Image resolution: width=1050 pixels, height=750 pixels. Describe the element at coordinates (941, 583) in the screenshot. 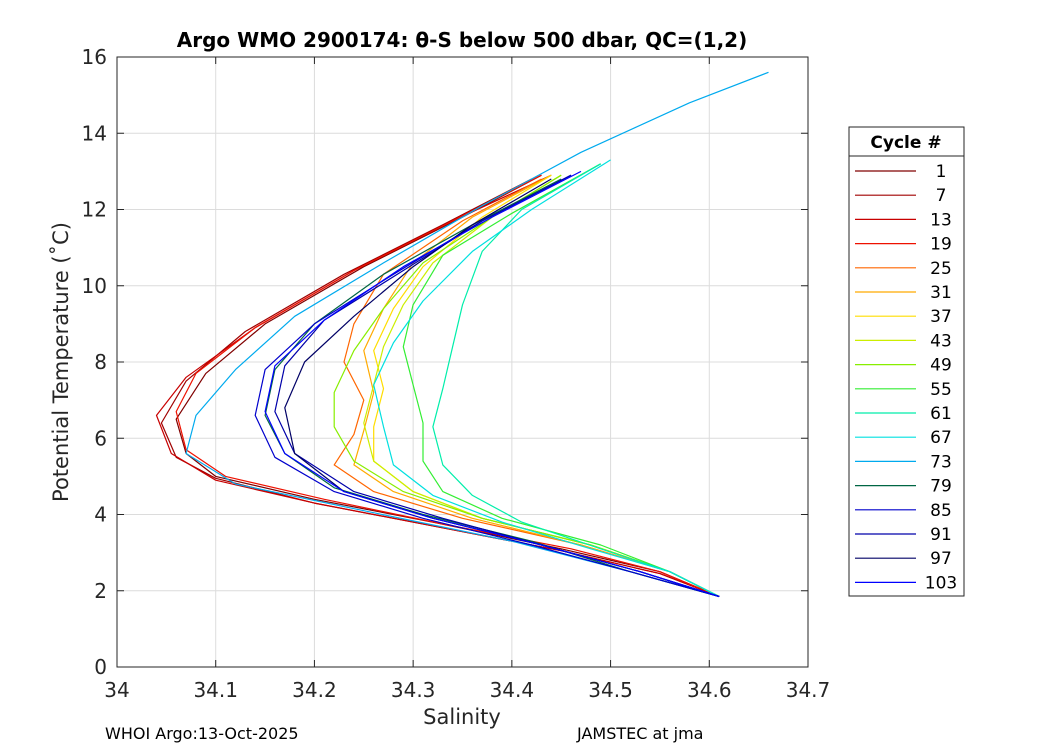

I see `legend-label: 103` at that location.